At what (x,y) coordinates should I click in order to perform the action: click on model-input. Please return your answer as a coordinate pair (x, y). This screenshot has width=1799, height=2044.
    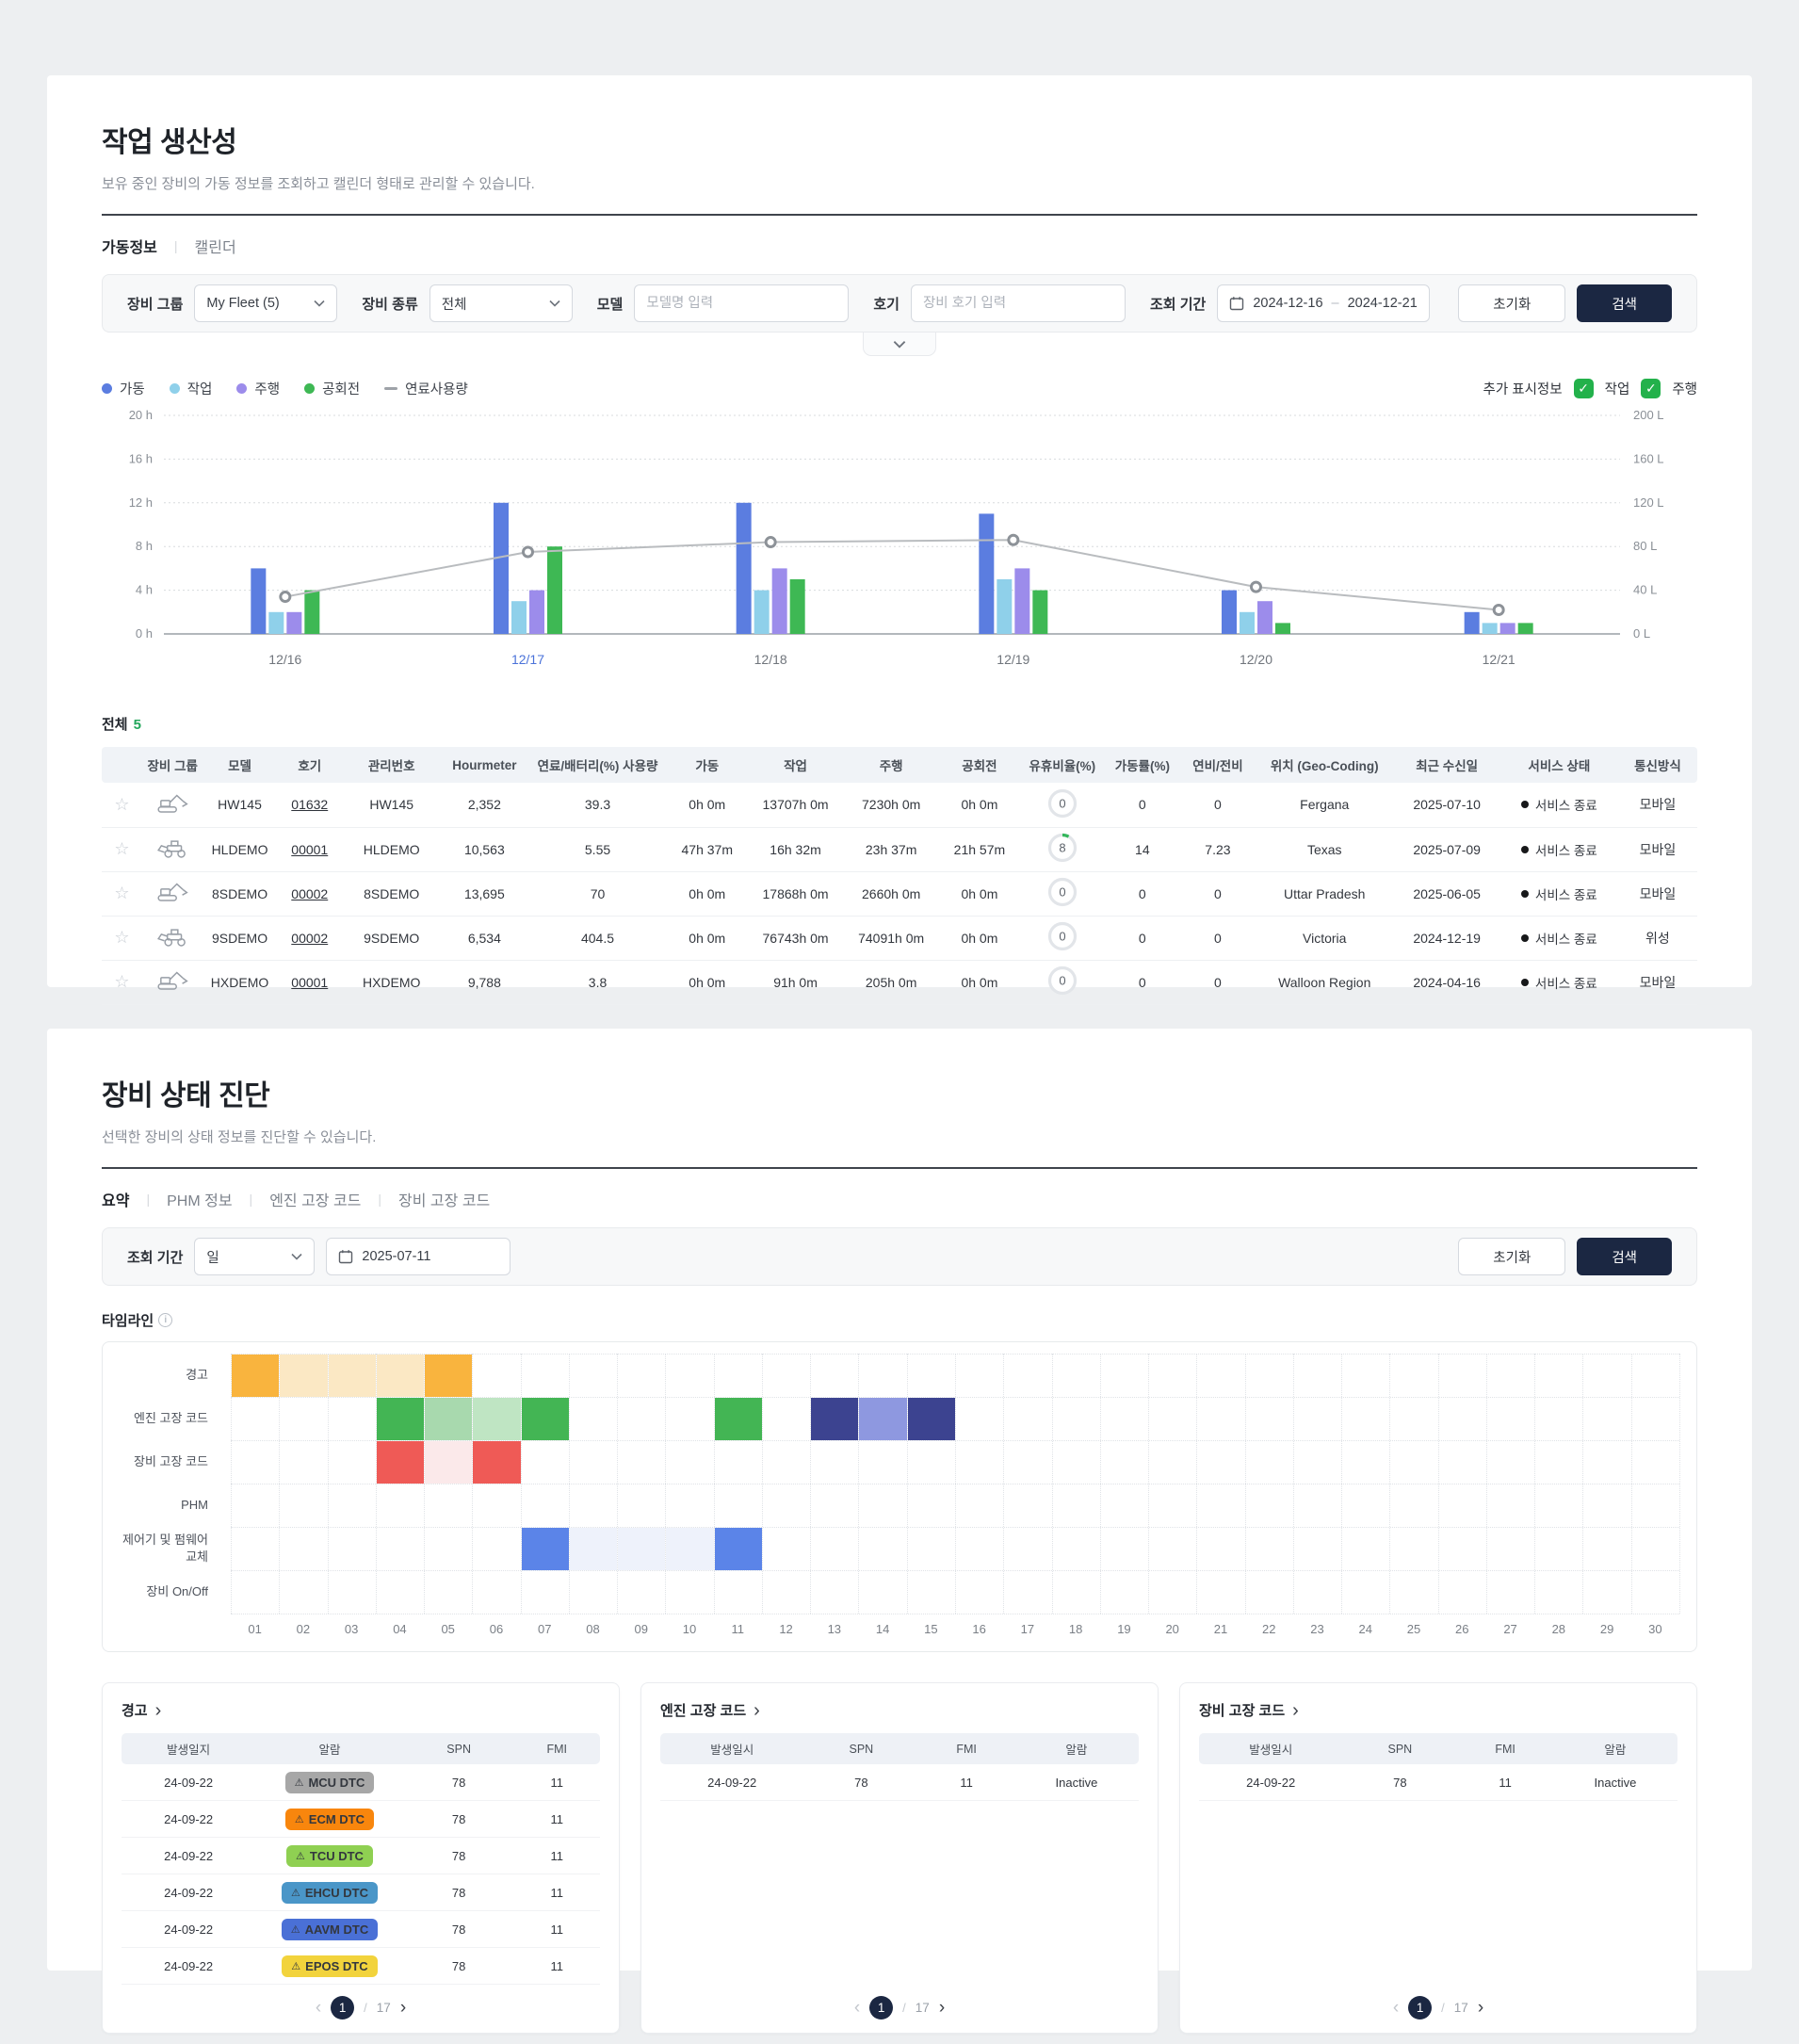
    Looking at the image, I should click on (741, 303).